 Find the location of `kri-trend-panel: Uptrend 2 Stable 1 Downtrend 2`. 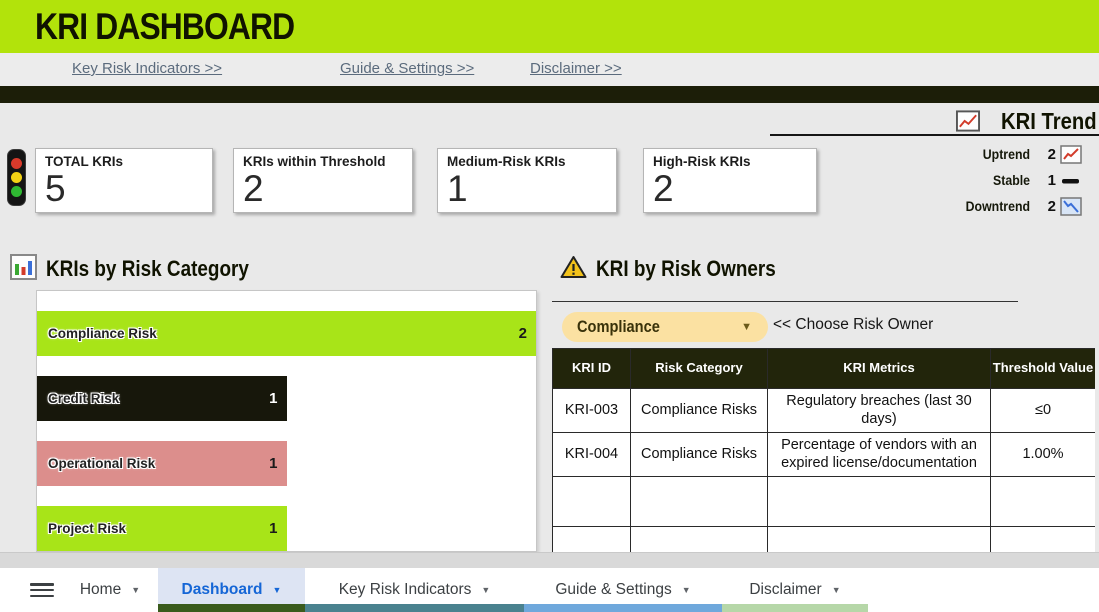

kri-trend-panel: Uptrend 2 Stable 1 Downtrend 2 is located at coordinates (1010, 180).